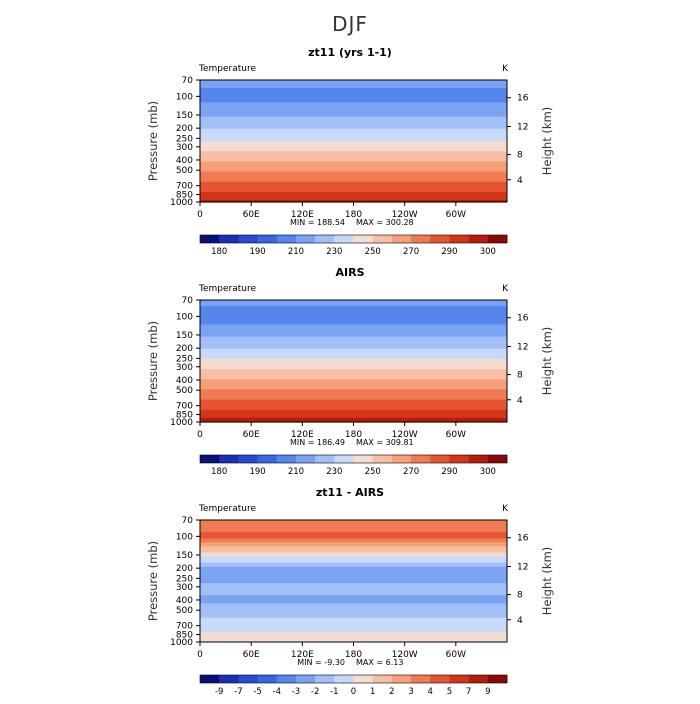 The height and width of the screenshot is (704, 700). What do you see at coordinates (449, 692) in the screenshot?
I see `colorbar-label: 5` at bounding box center [449, 692].